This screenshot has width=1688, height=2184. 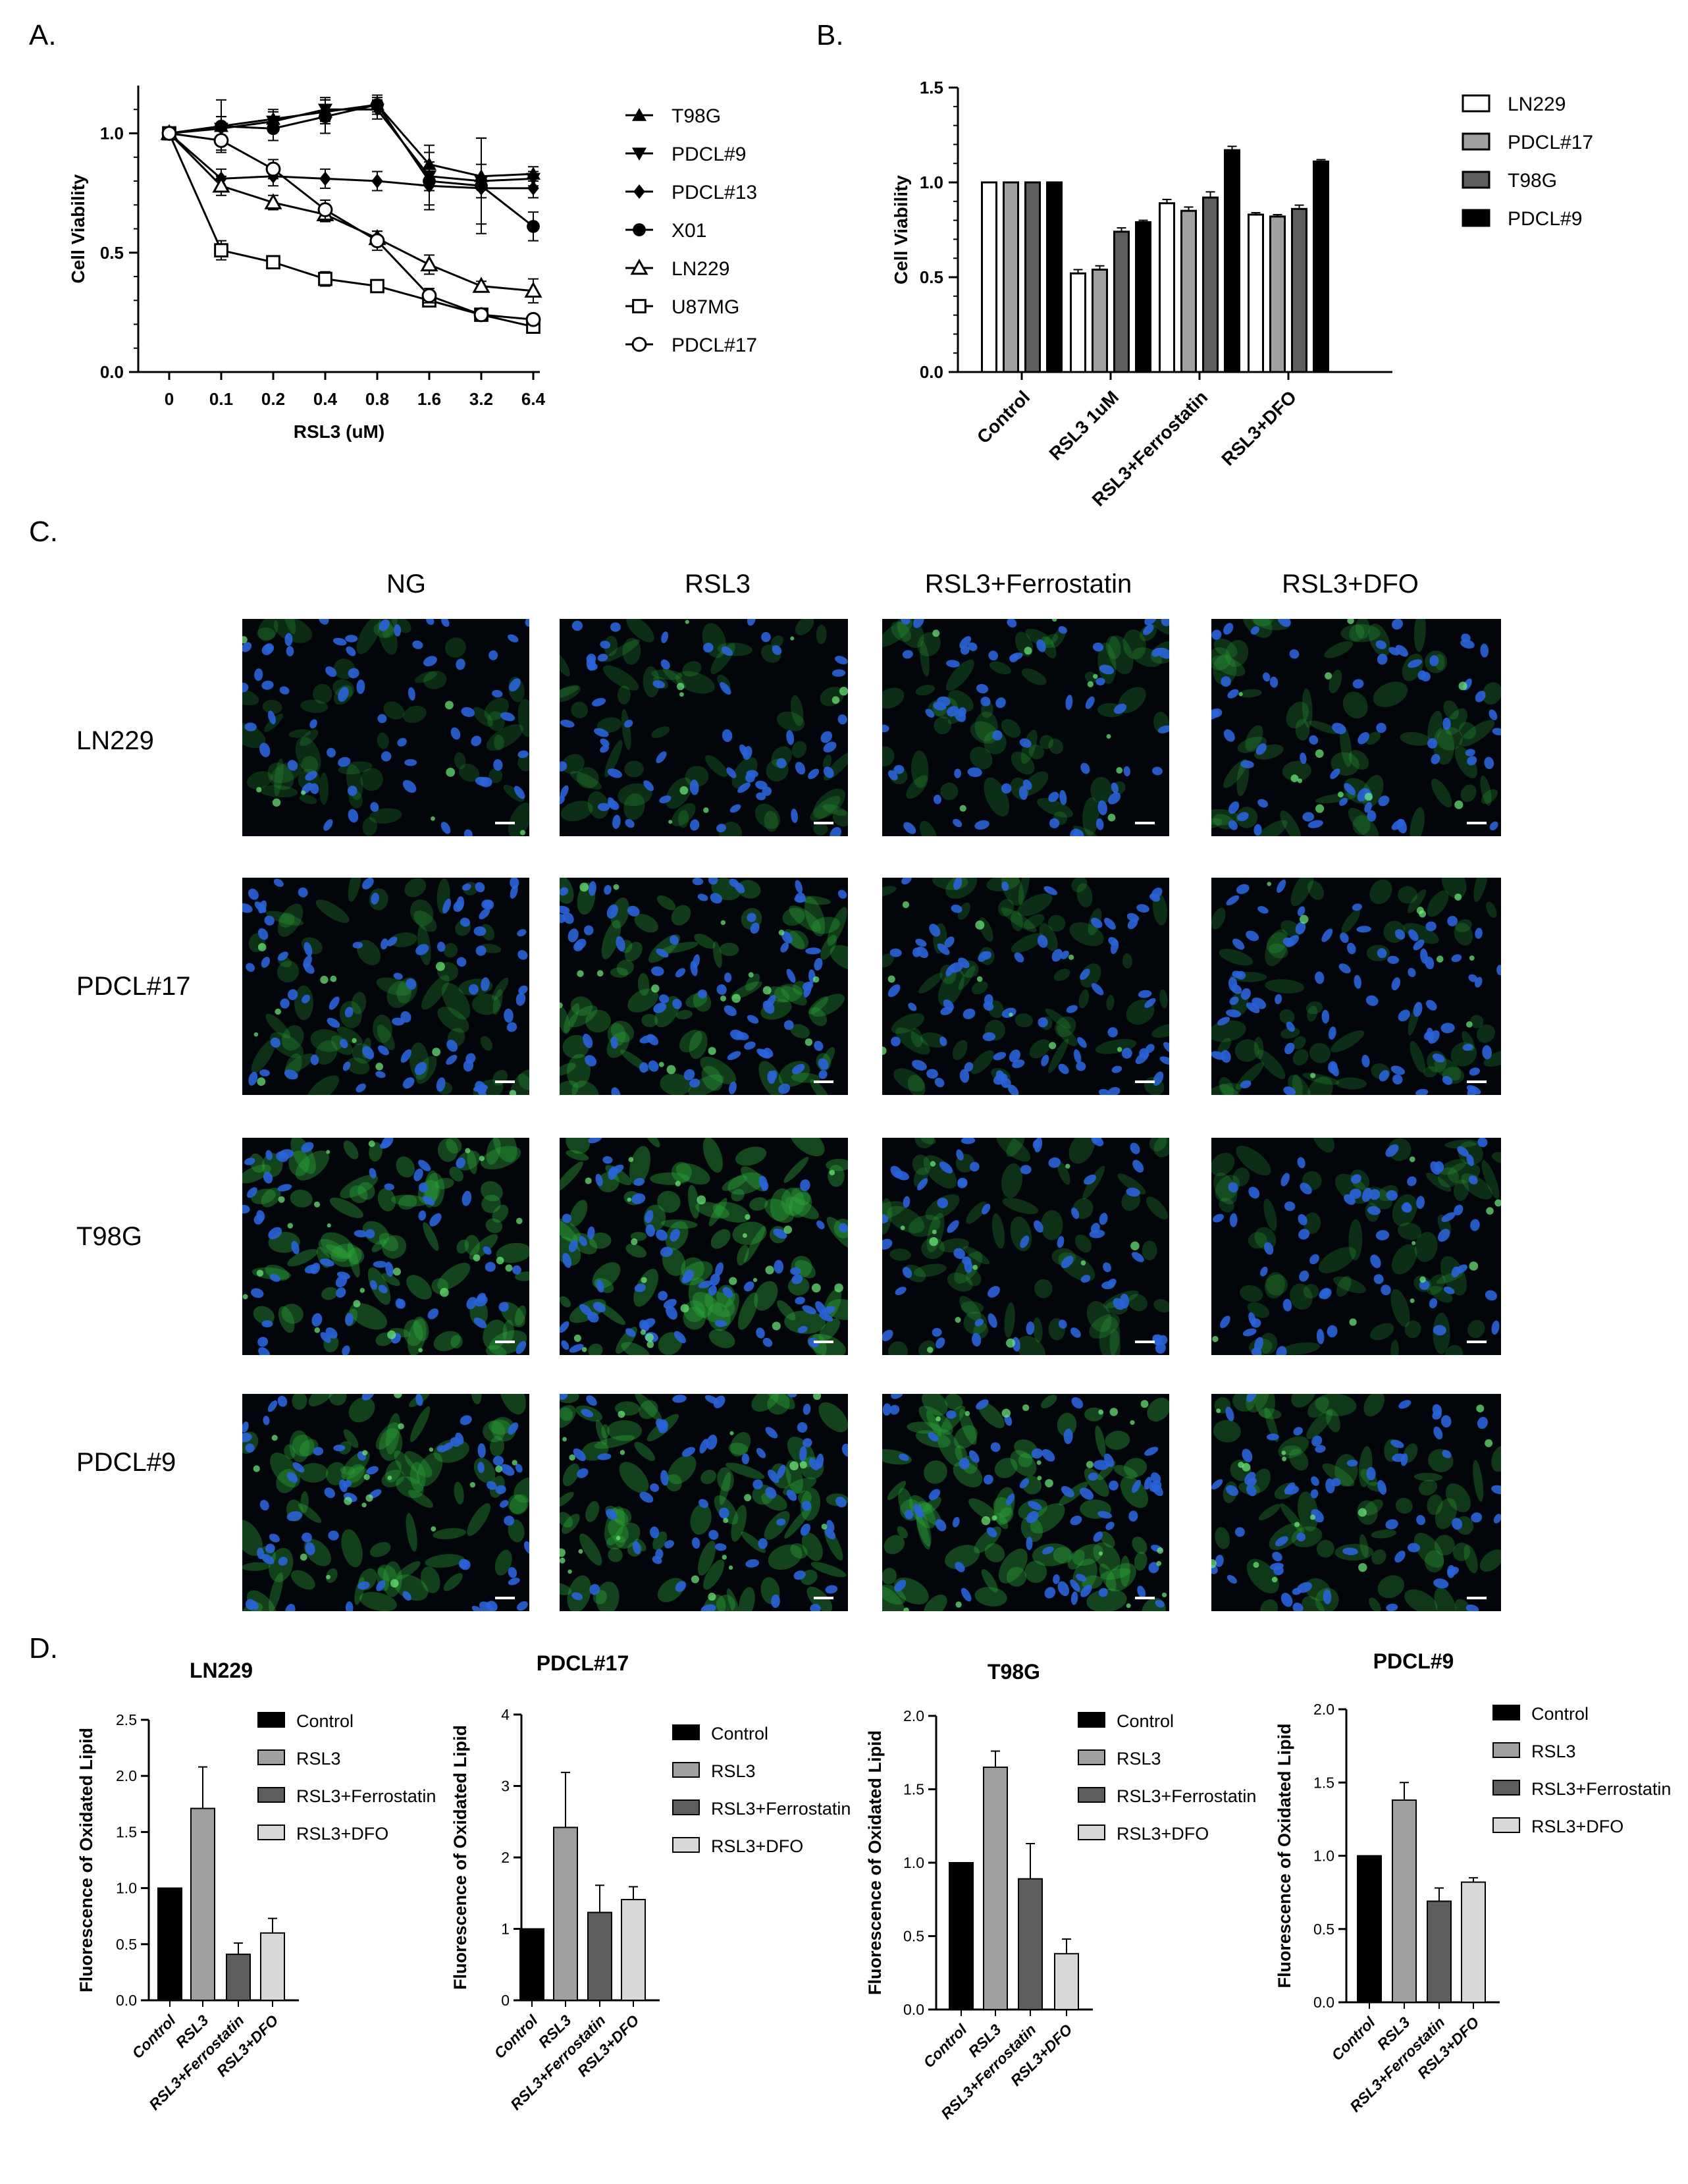 I want to click on y-axis-label: Fluorescence of Oxidated Lipid, so click(x=875, y=1863).